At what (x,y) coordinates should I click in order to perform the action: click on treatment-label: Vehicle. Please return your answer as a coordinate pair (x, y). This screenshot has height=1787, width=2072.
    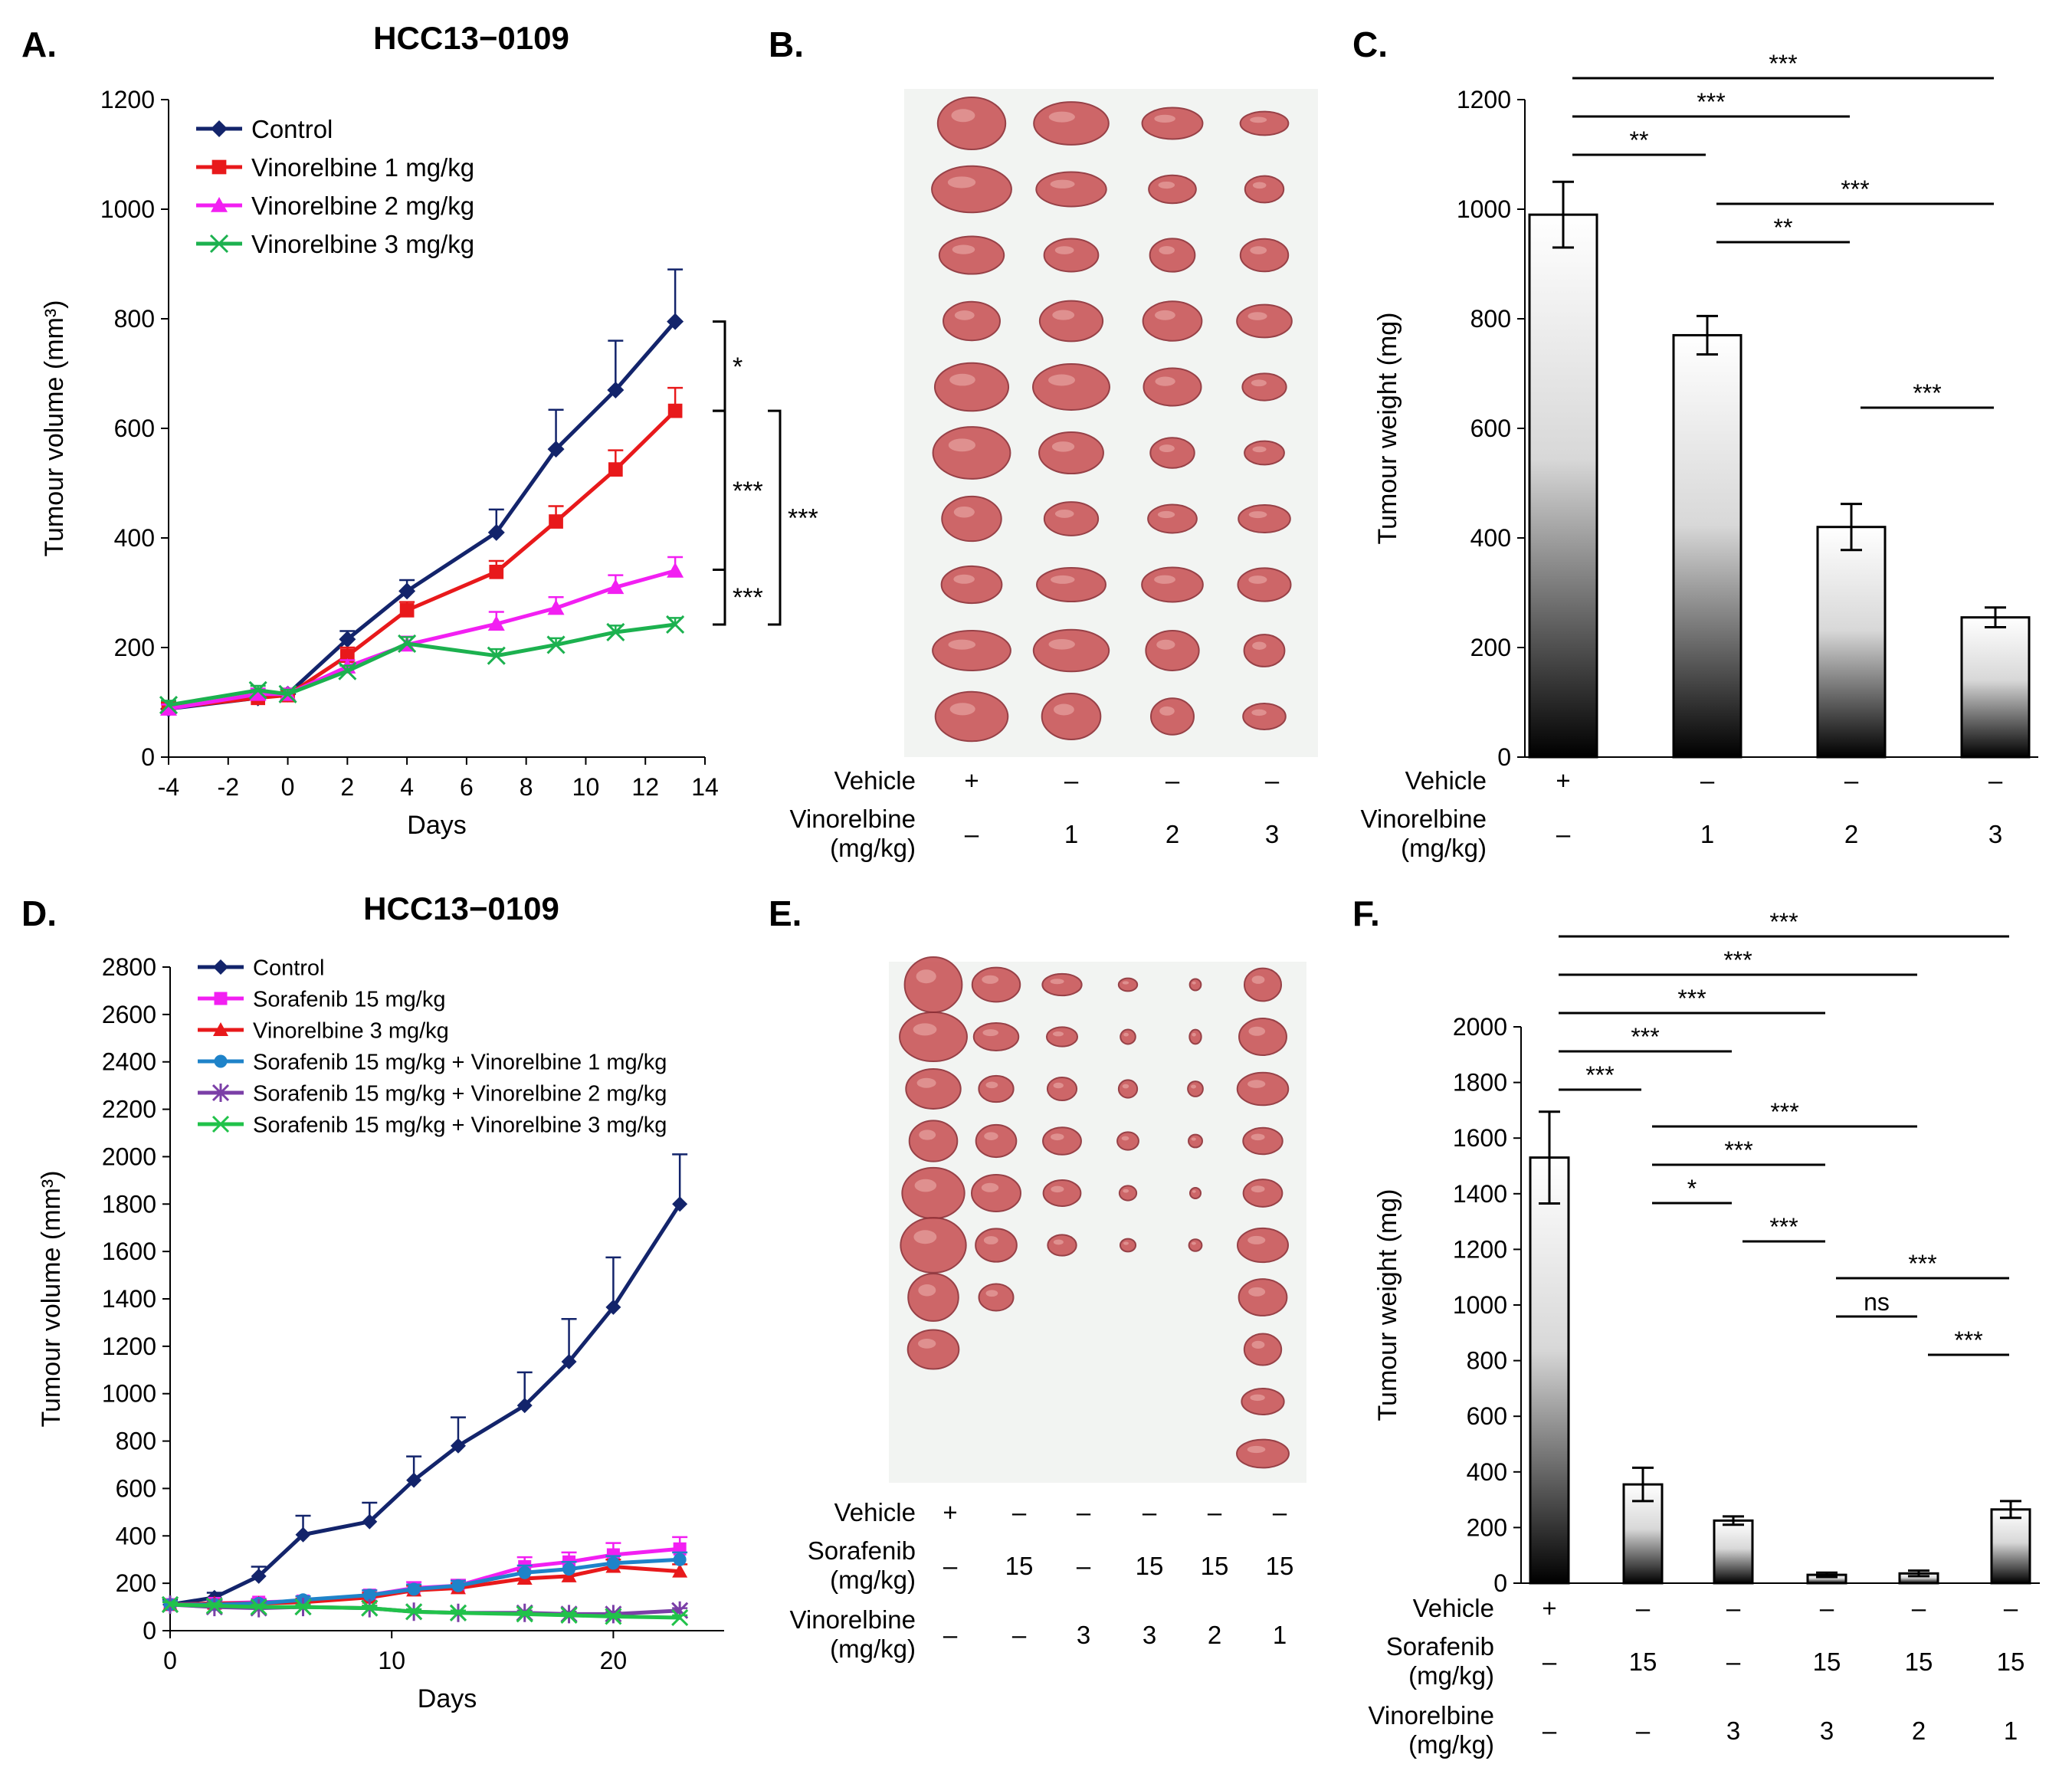
    Looking at the image, I should click on (1446, 780).